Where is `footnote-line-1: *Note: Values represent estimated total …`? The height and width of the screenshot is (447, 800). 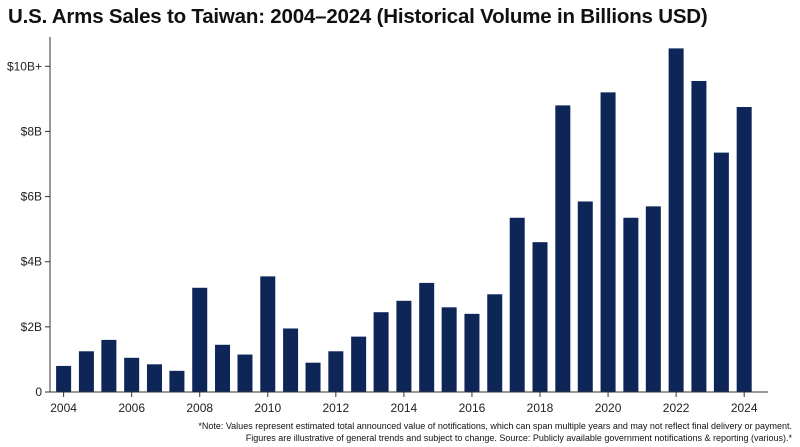
footnote-line-1: *Note: Values represent estimated total … is located at coordinates (495, 426).